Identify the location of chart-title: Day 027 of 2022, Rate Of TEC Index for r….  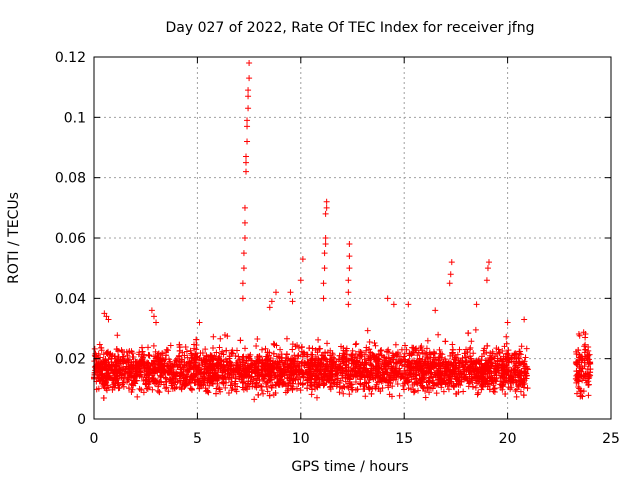
(350, 28).